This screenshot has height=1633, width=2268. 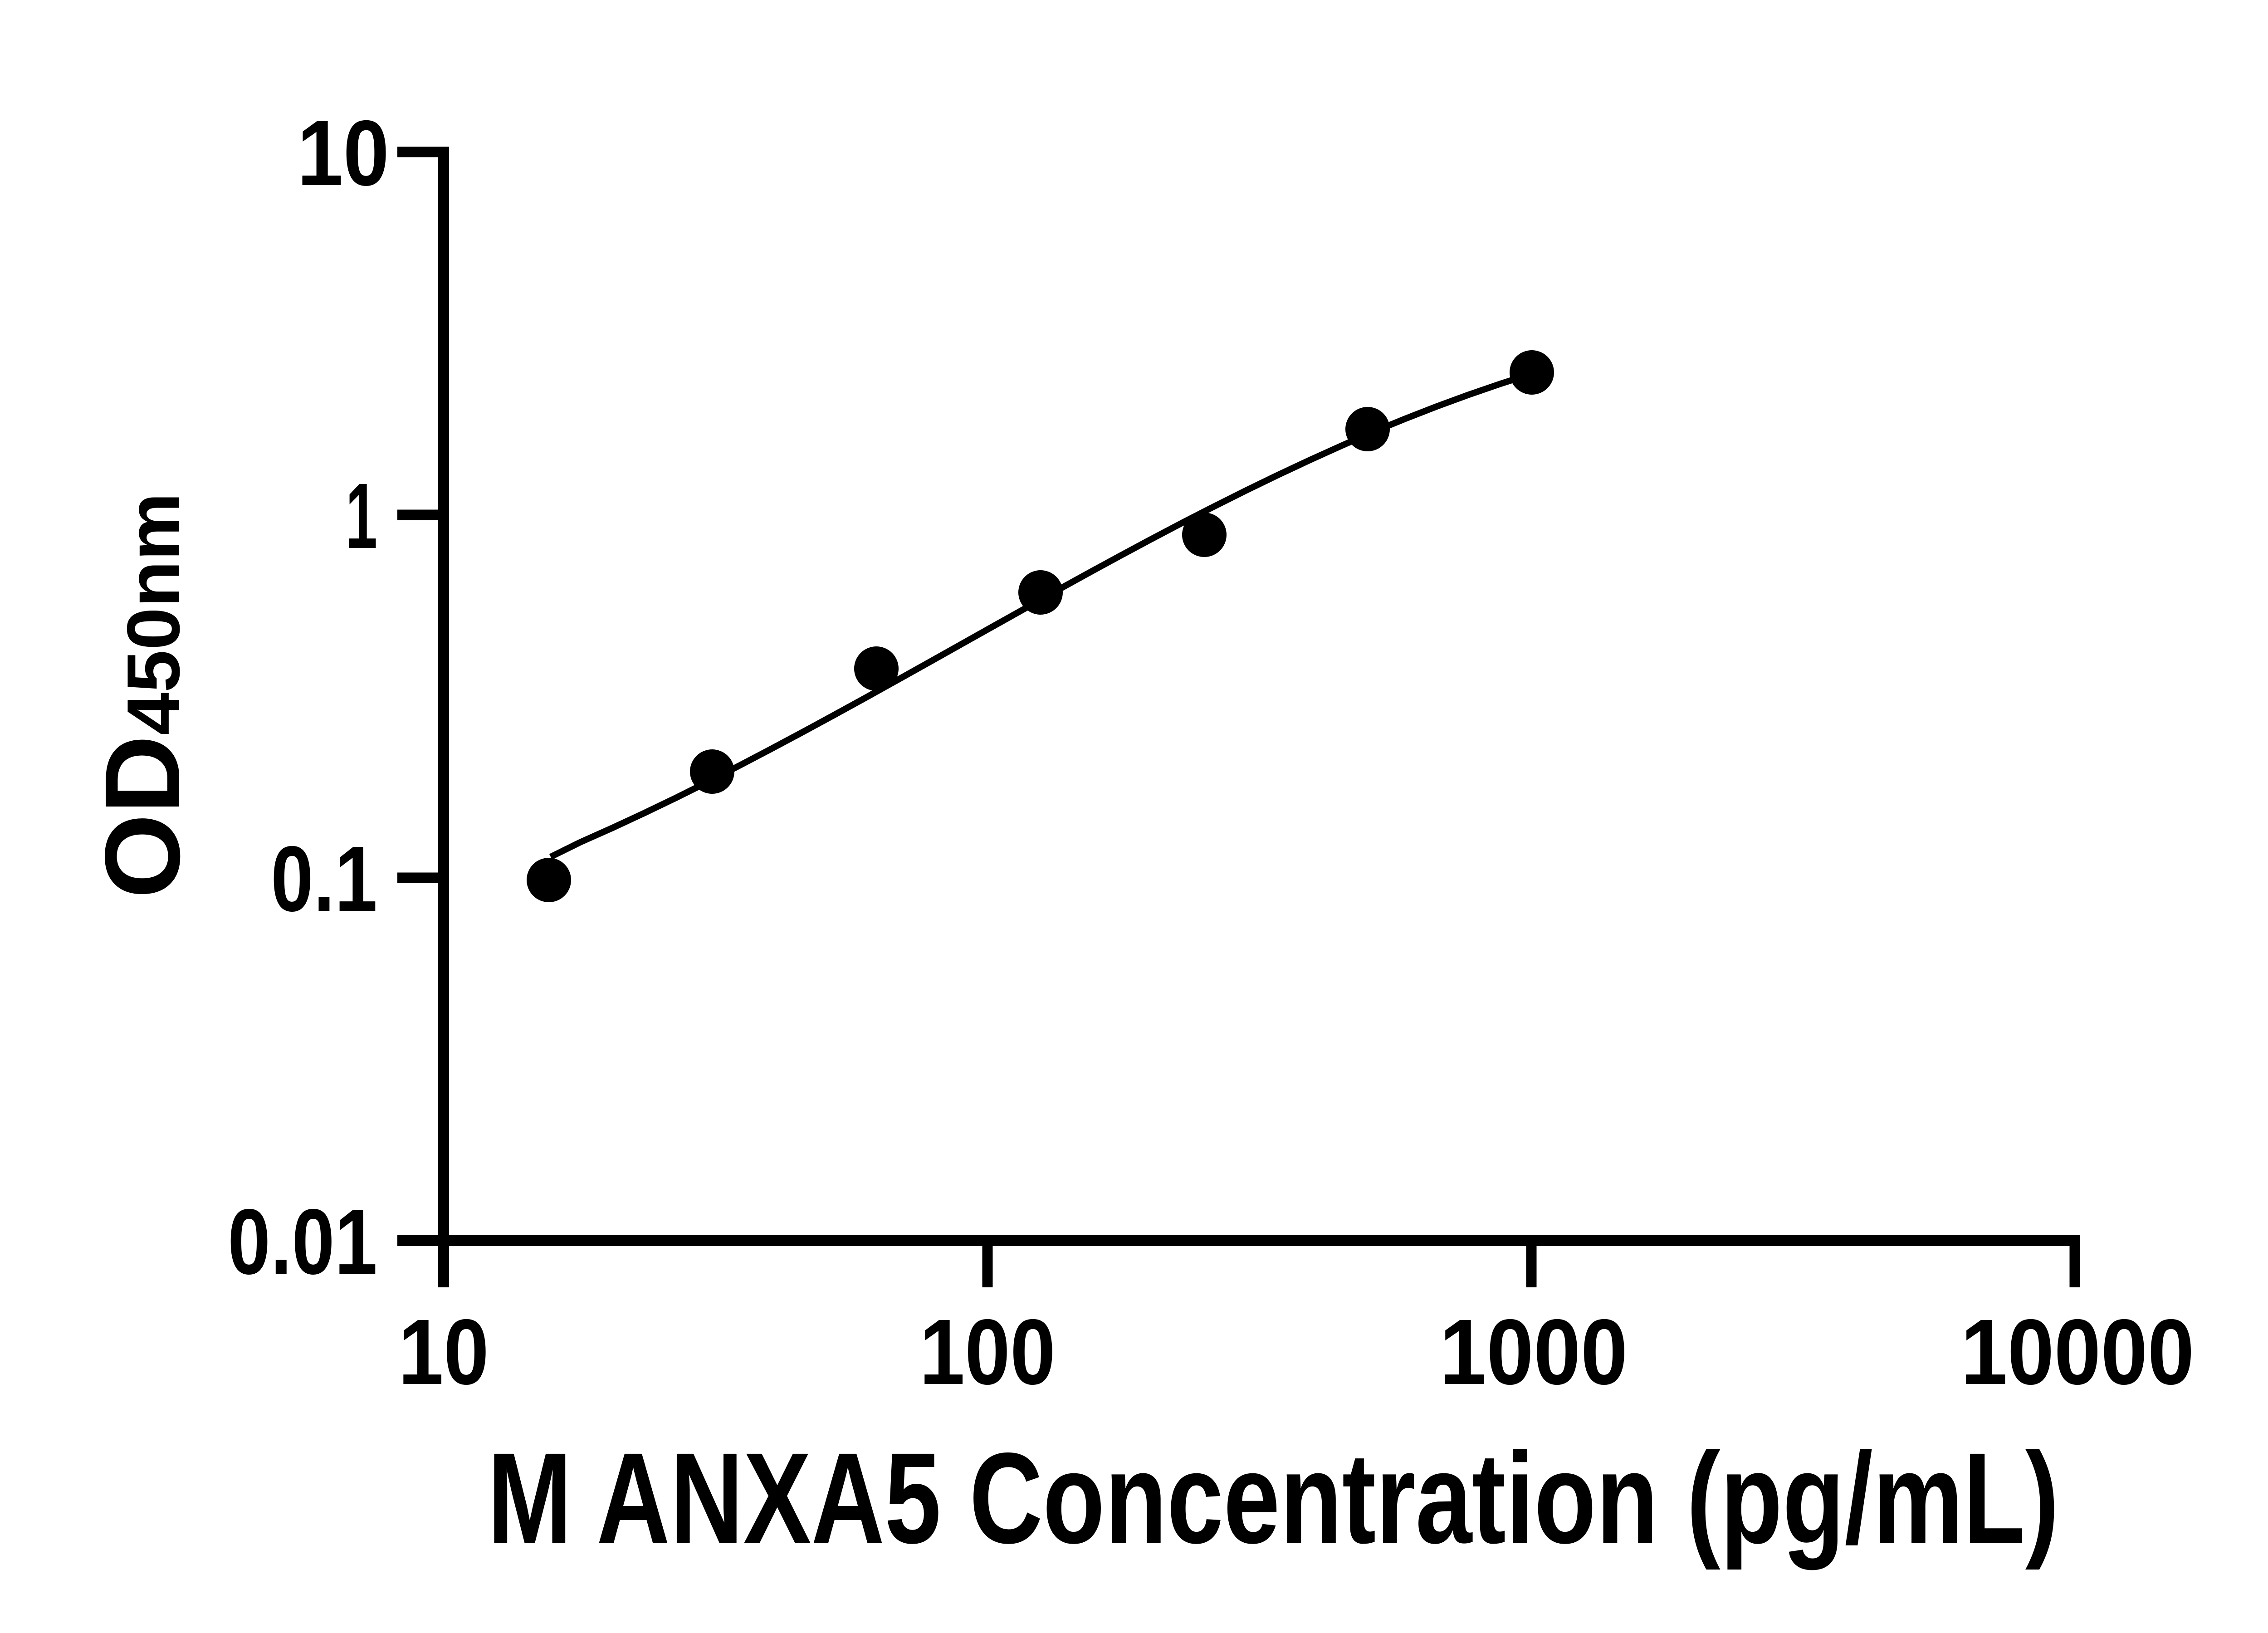 What do you see at coordinates (1534, 1352) in the screenshot?
I see `svg-text: 1000` at bounding box center [1534, 1352].